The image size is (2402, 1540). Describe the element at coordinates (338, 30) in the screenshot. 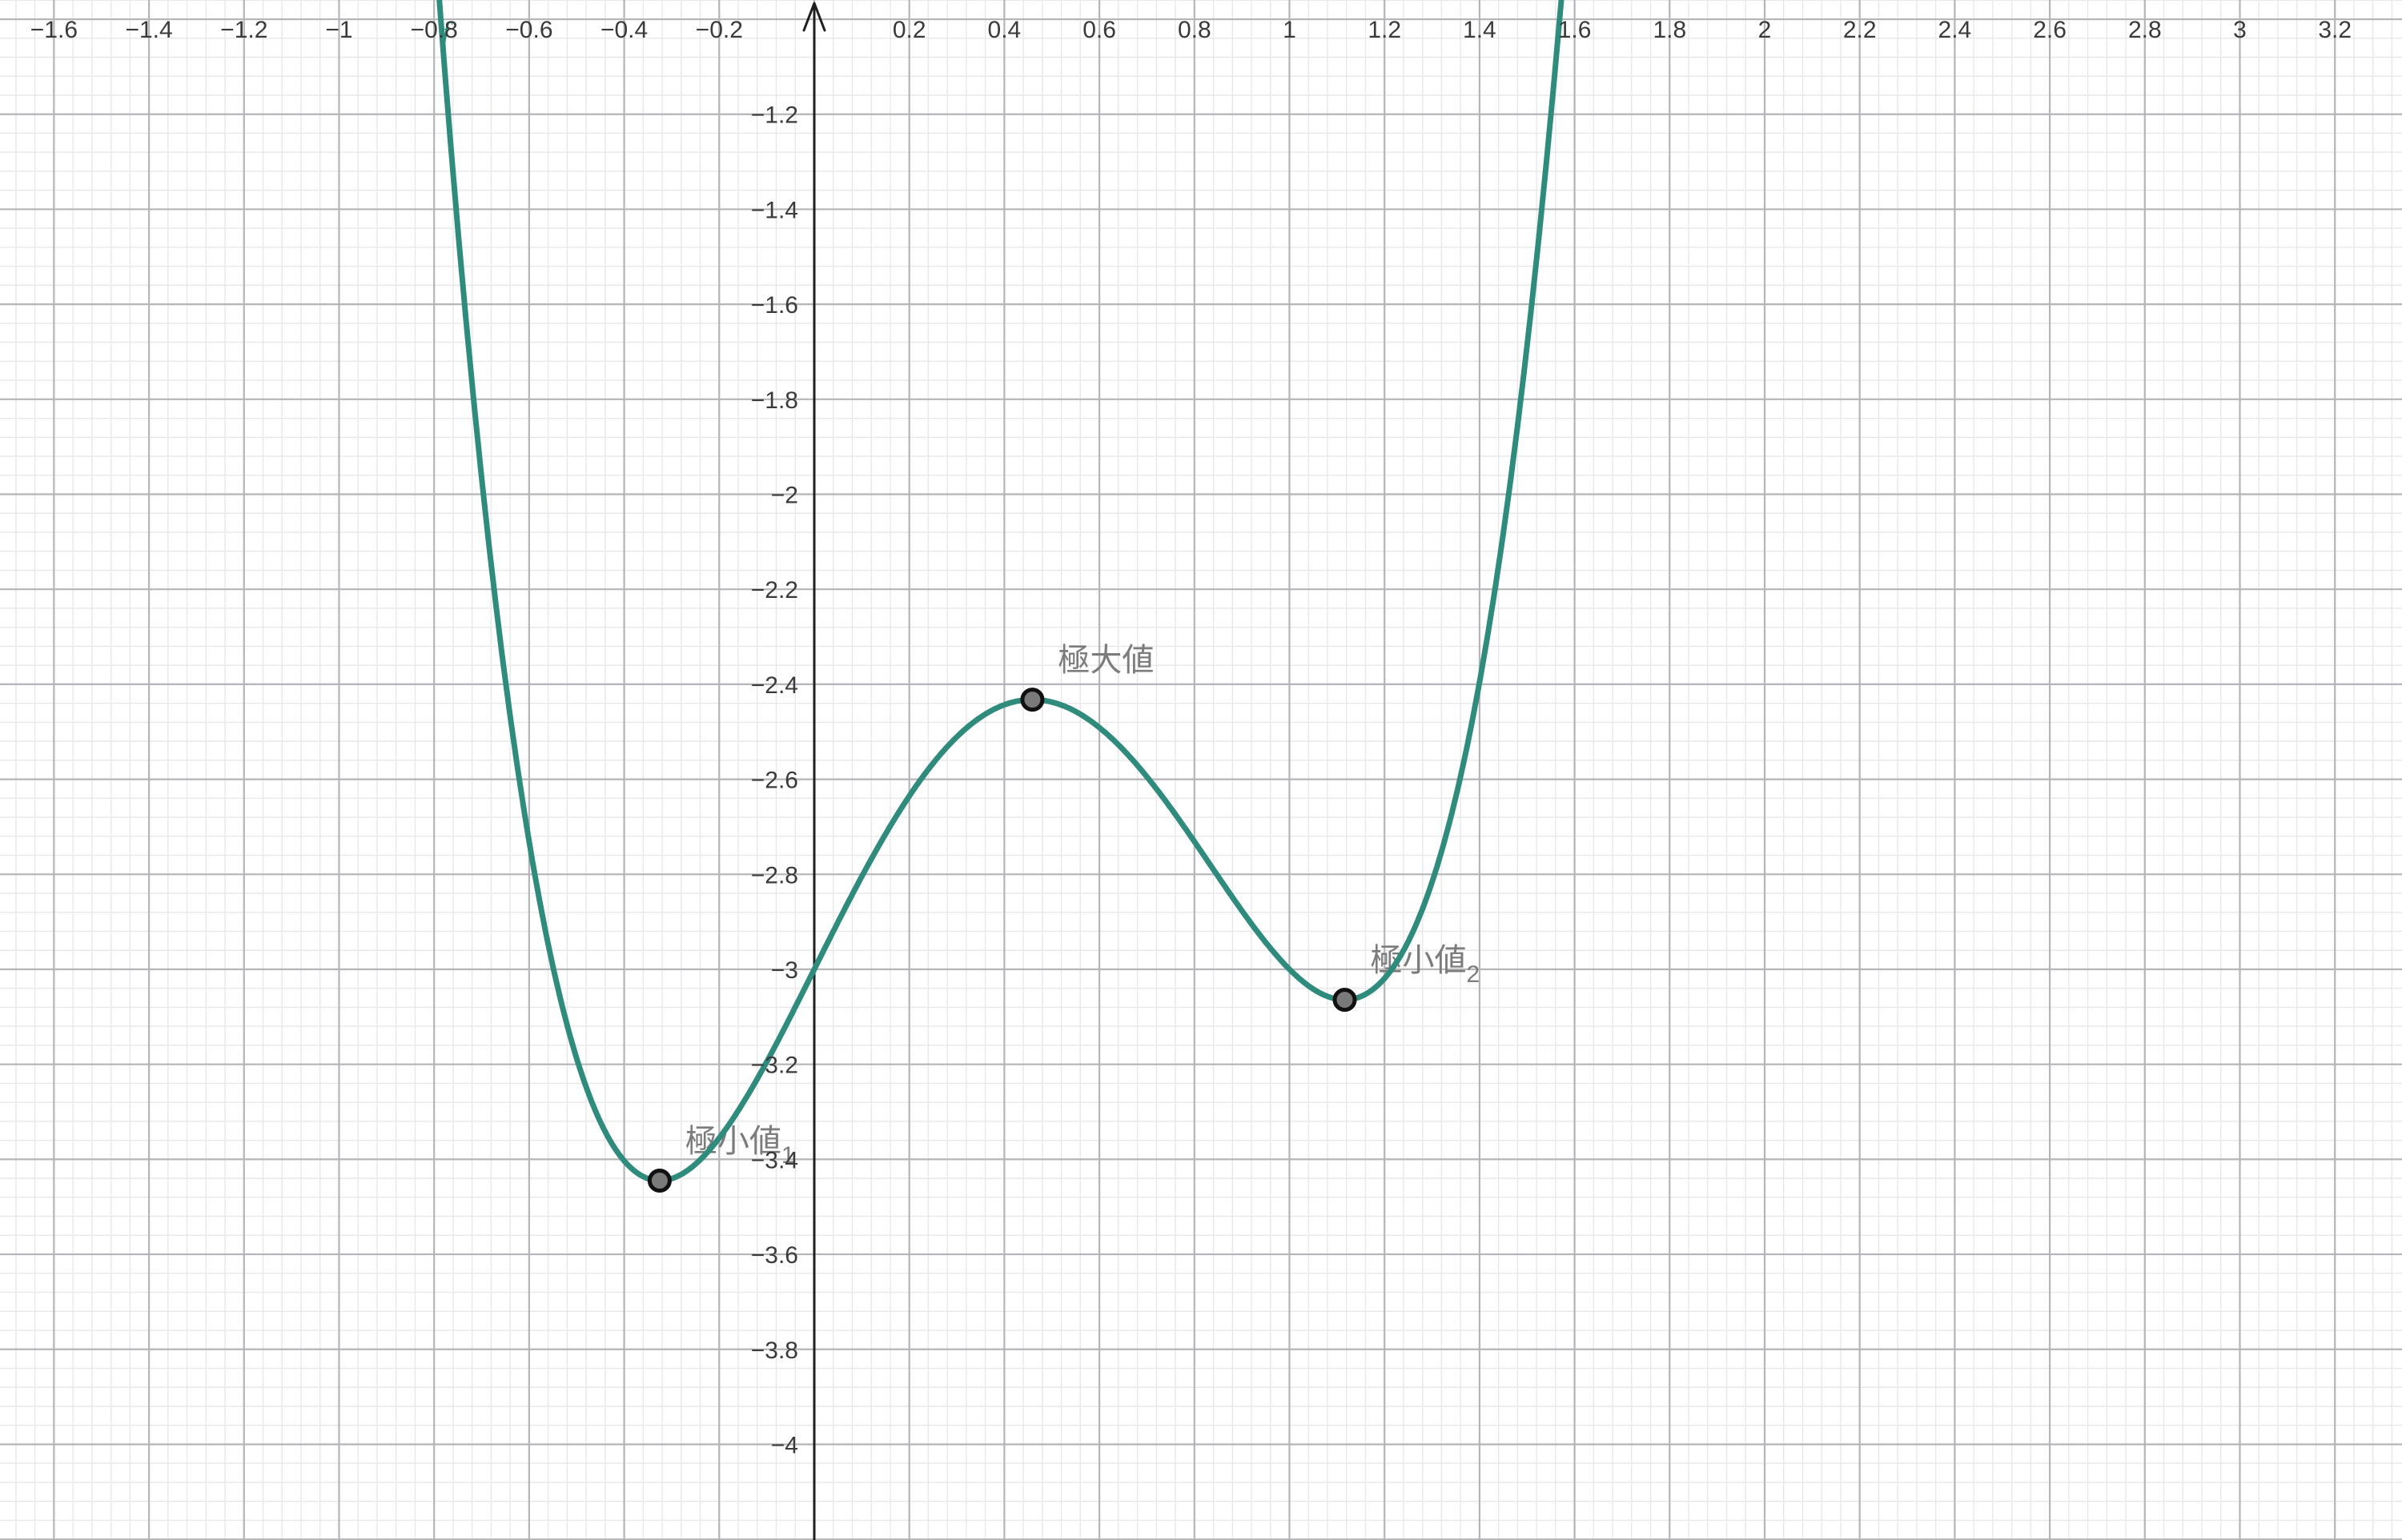

I see `x-tick-label: −1` at that location.